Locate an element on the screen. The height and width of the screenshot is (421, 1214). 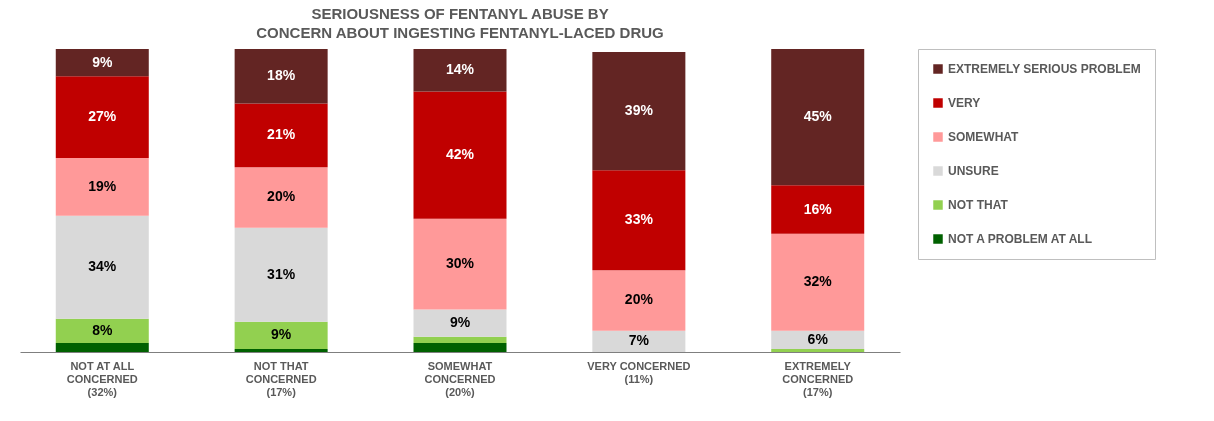
chart-title: SERIOUSNESS OF FENTANYL ABUSE BY CONCERN ABOUT INGESTING FENTANYL-LACED DRUG is located at coordinates (460, 22).